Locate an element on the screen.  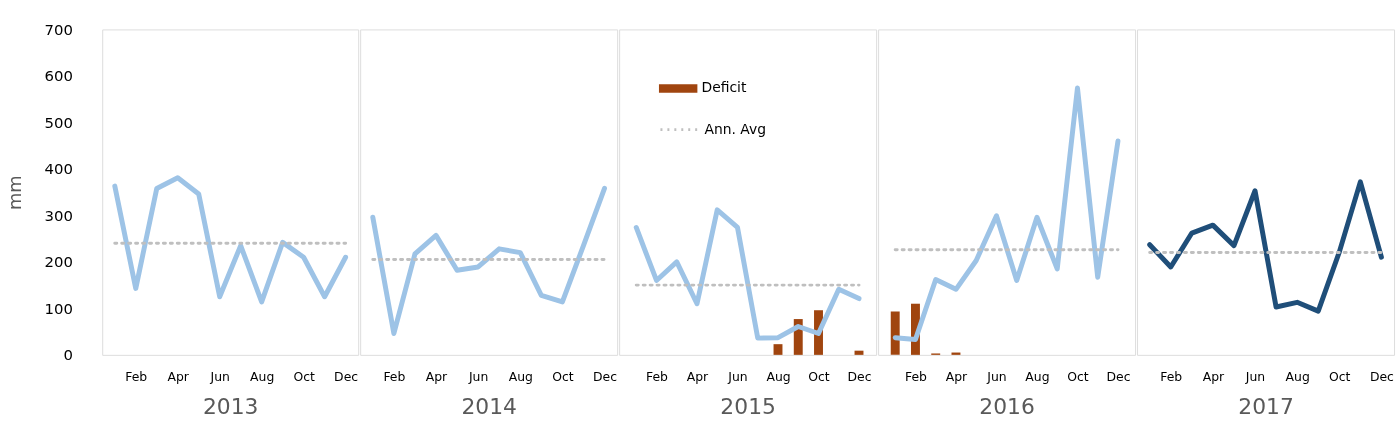
y-tick-label: 0 is located at coordinates (68, 355).